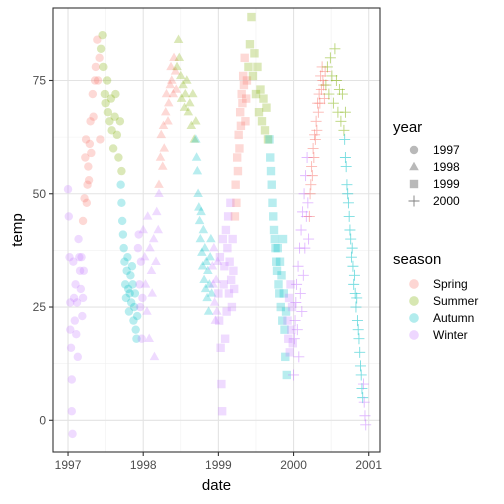  What do you see at coordinates (204, 224) in the screenshot?
I see `series-1998-autumn` at bounding box center [204, 224].